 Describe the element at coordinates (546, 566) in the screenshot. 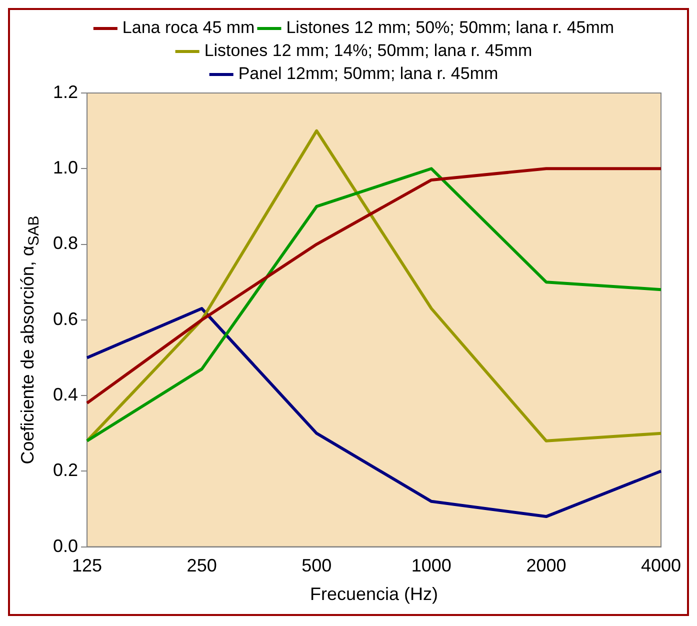

I see `x-tick-label: 2000` at that location.